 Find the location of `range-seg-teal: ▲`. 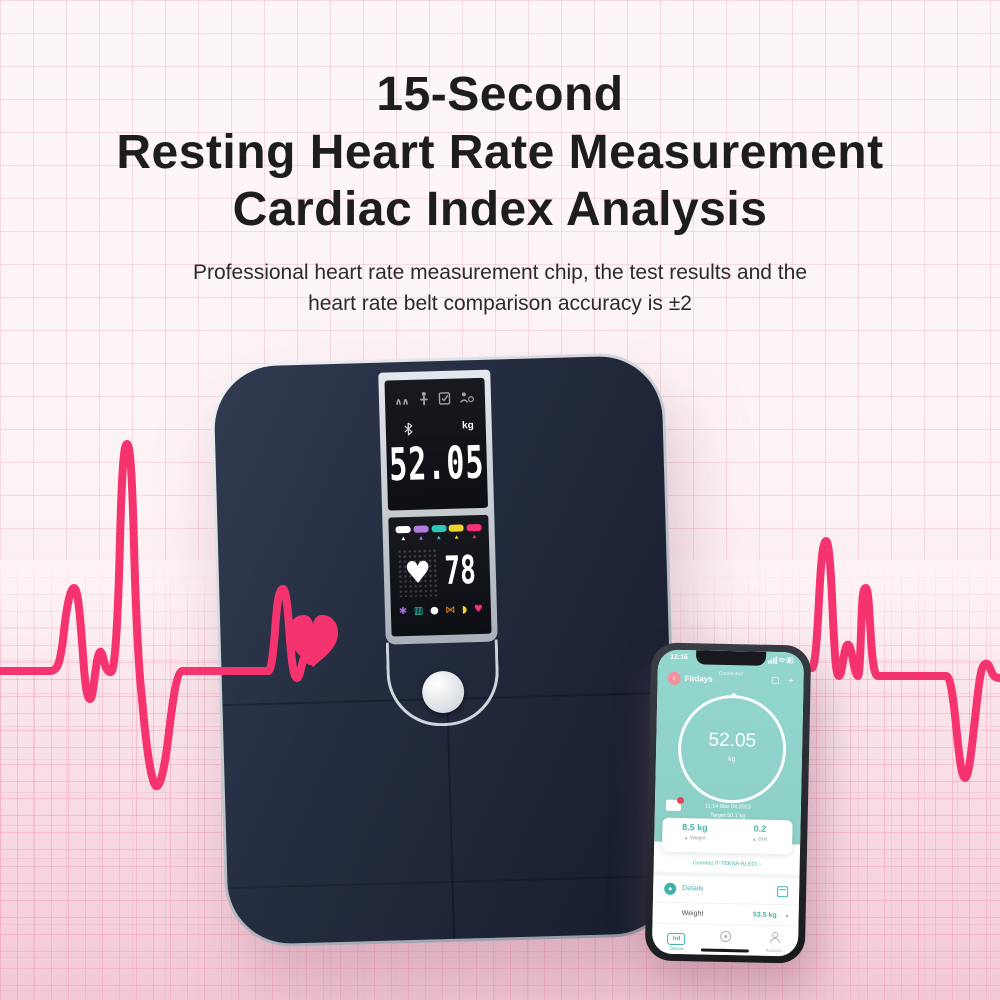

range-seg-teal: ▲ is located at coordinates (439, 533).